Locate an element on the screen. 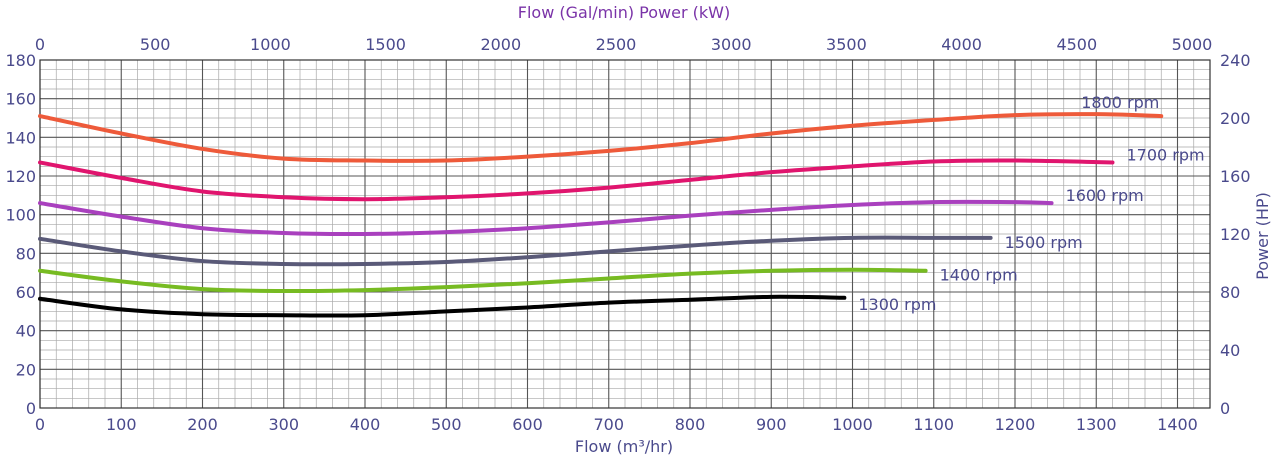 The height and width of the screenshot is (461, 1278). y-tick-label: 80 is located at coordinates (26, 253).